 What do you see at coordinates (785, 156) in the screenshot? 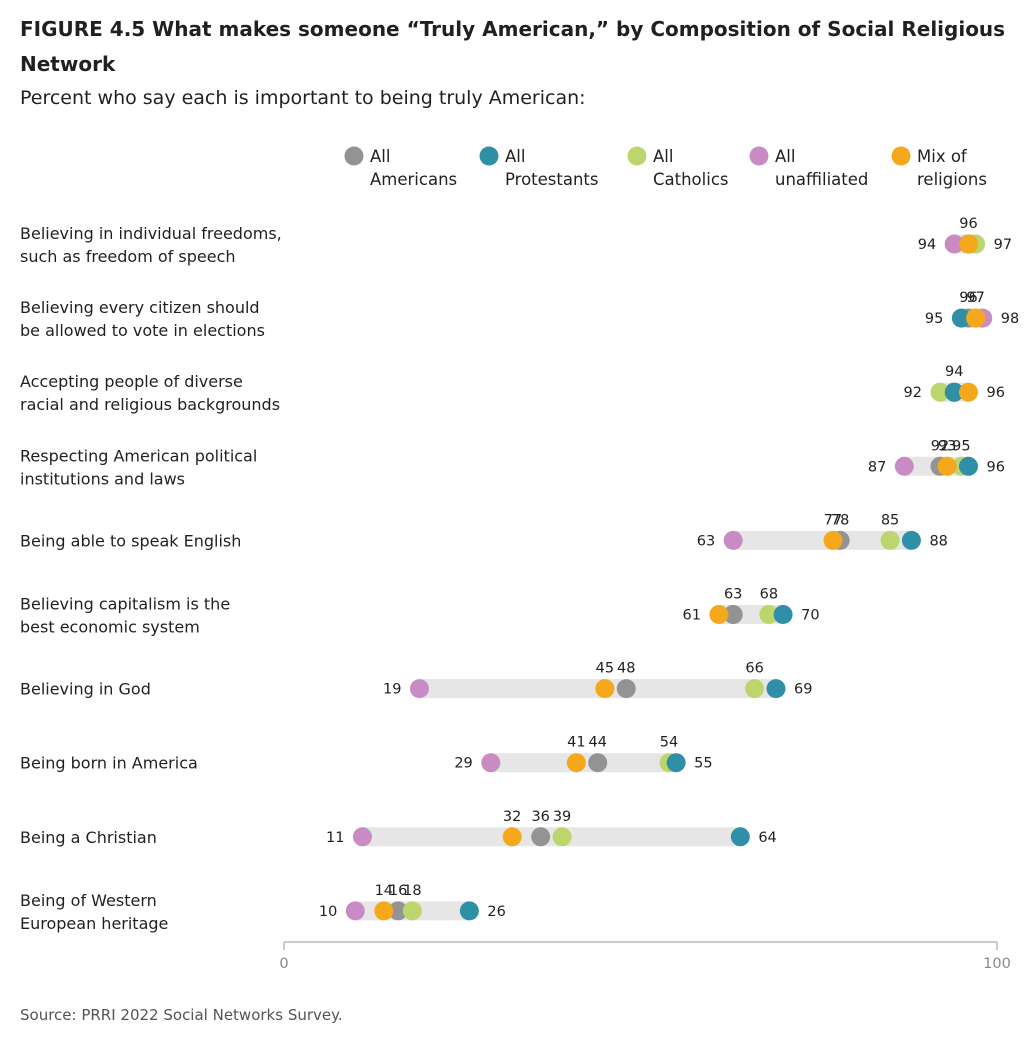
I see `legend-label-unaffiliated: All` at bounding box center [785, 156].